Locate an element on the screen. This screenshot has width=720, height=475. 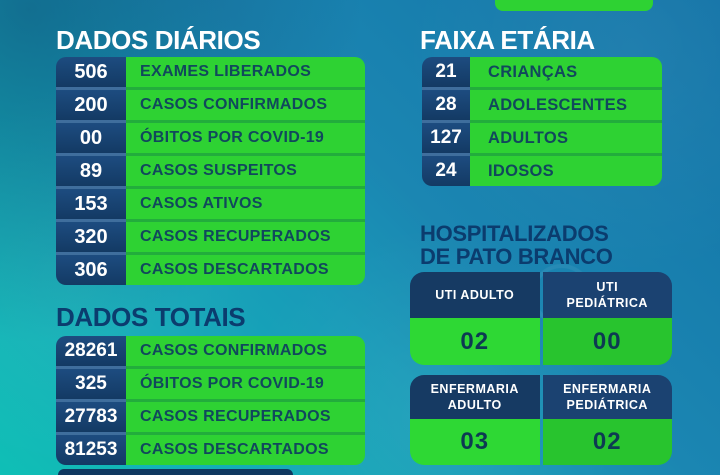
row-value: 325 is located at coordinates (91, 382).